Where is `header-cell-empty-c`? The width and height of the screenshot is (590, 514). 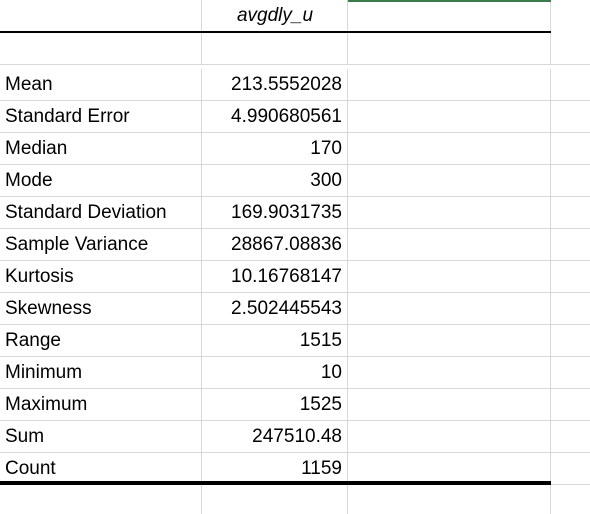
header-cell-empty-c is located at coordinates (449, 16).